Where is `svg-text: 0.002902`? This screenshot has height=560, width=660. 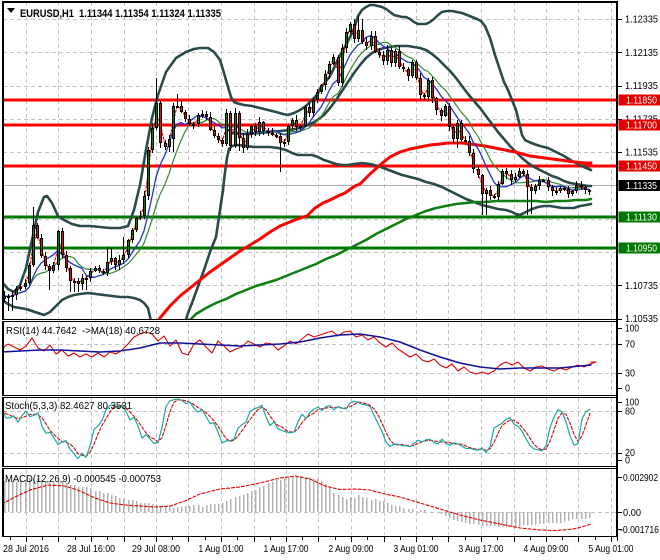 svg-text: 0.002902 is located at coordinates (640, 478).